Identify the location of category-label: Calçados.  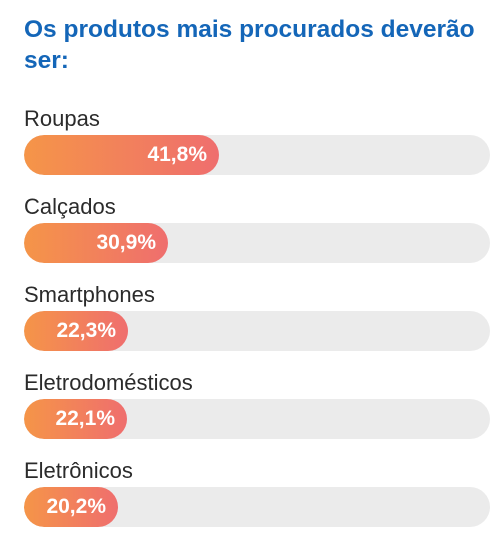
(70, 206).